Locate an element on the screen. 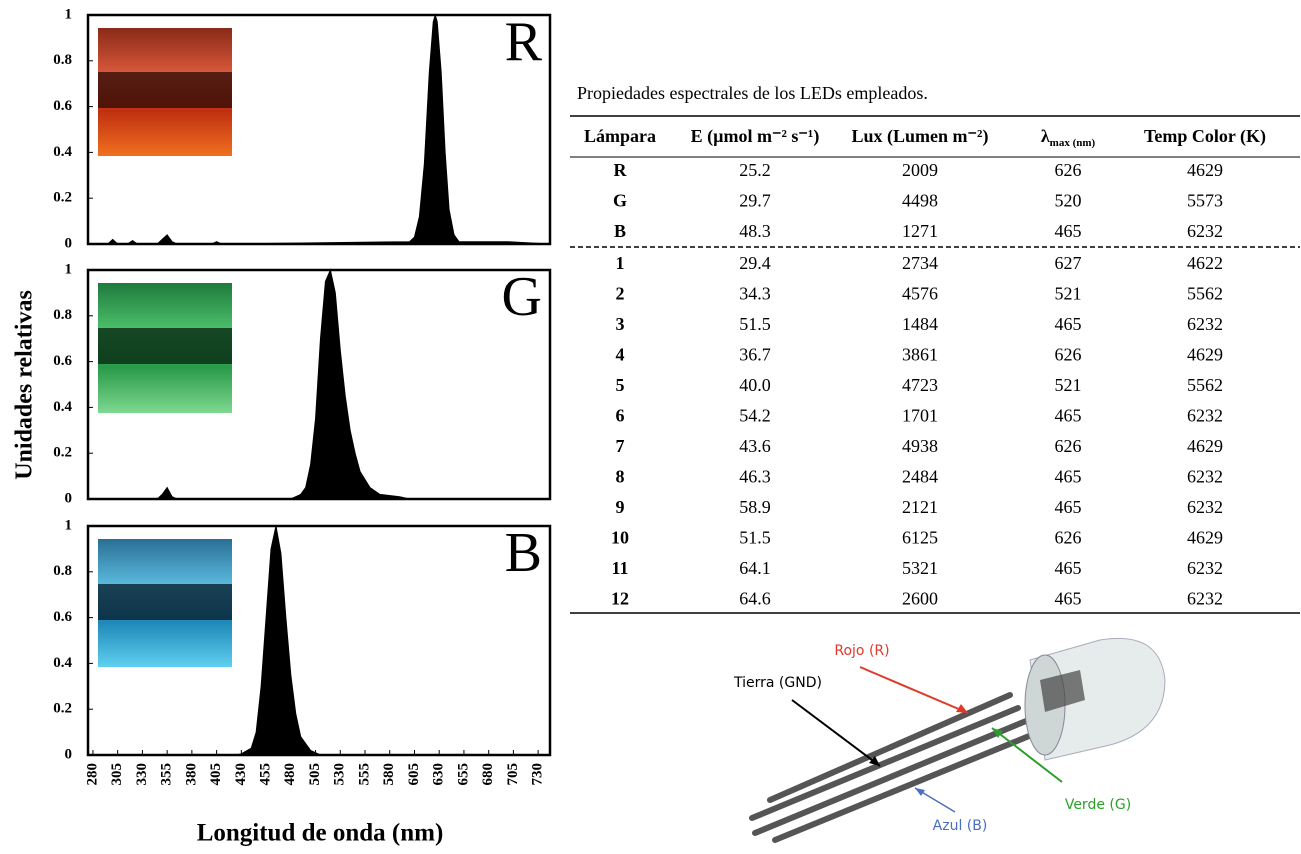 The width and height of the screenshot is (1301, 854). x-tick-label: 680 is located at coordinates (488, 774).